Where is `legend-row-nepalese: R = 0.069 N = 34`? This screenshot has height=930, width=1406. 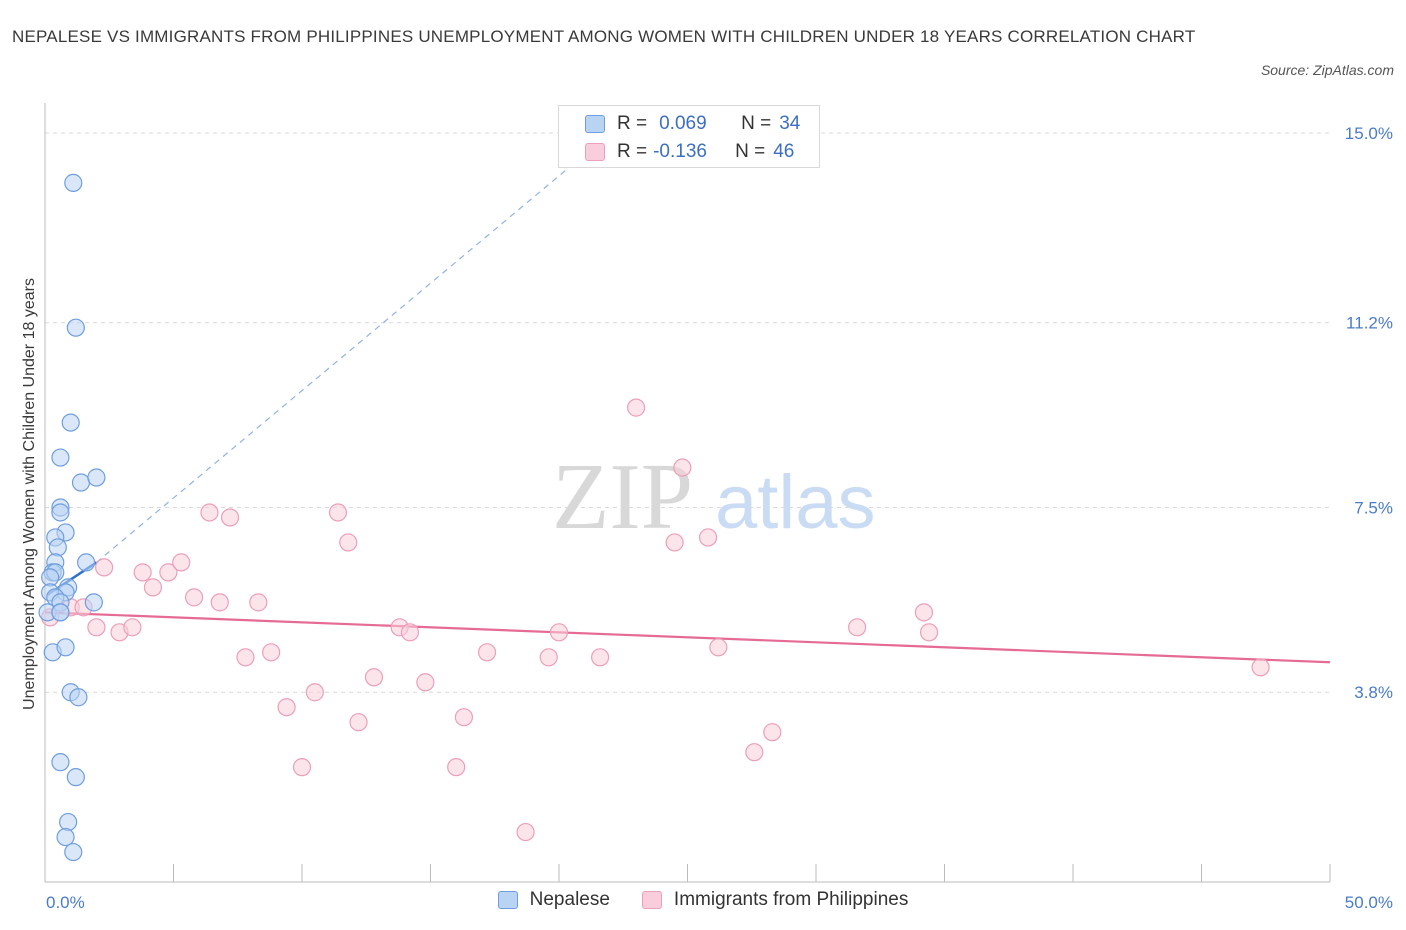
legend-row-nepalese: R = 0.069 N = 34 is located at coordinates (692, 124).